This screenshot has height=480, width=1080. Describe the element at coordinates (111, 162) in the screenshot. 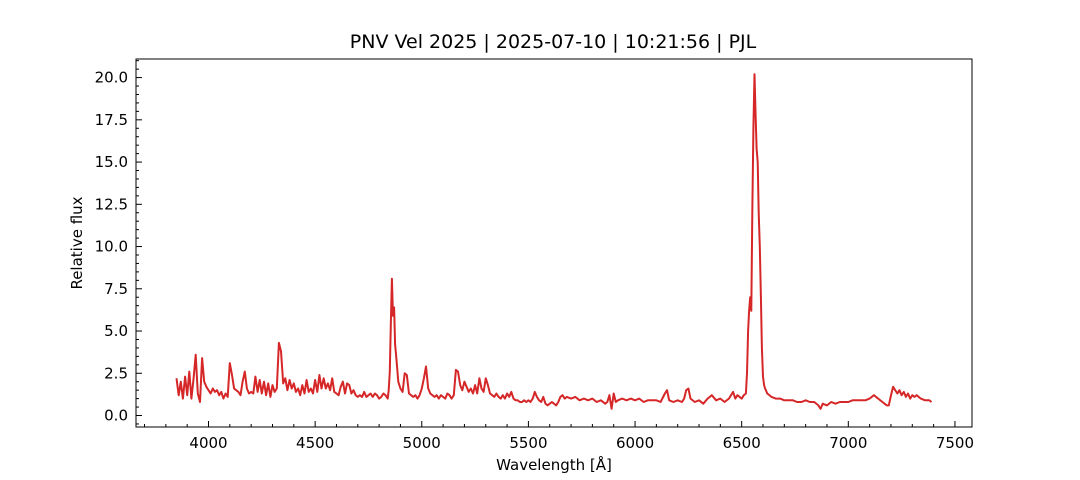

I see `y-tick-label: 15.0` at that location.